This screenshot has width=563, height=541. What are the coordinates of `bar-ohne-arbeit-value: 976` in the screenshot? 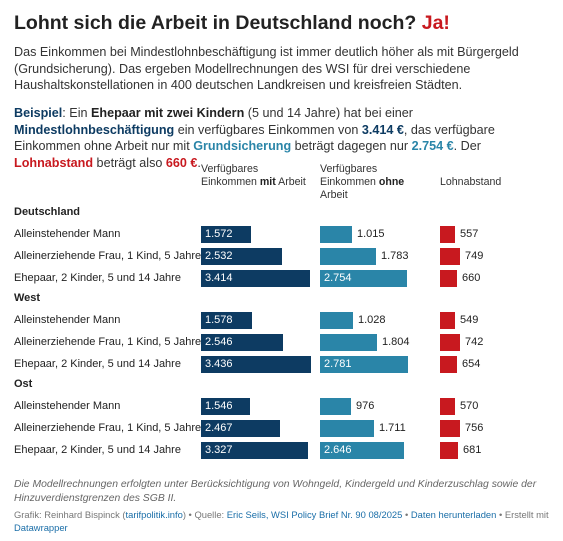 It's located at (365, 406).